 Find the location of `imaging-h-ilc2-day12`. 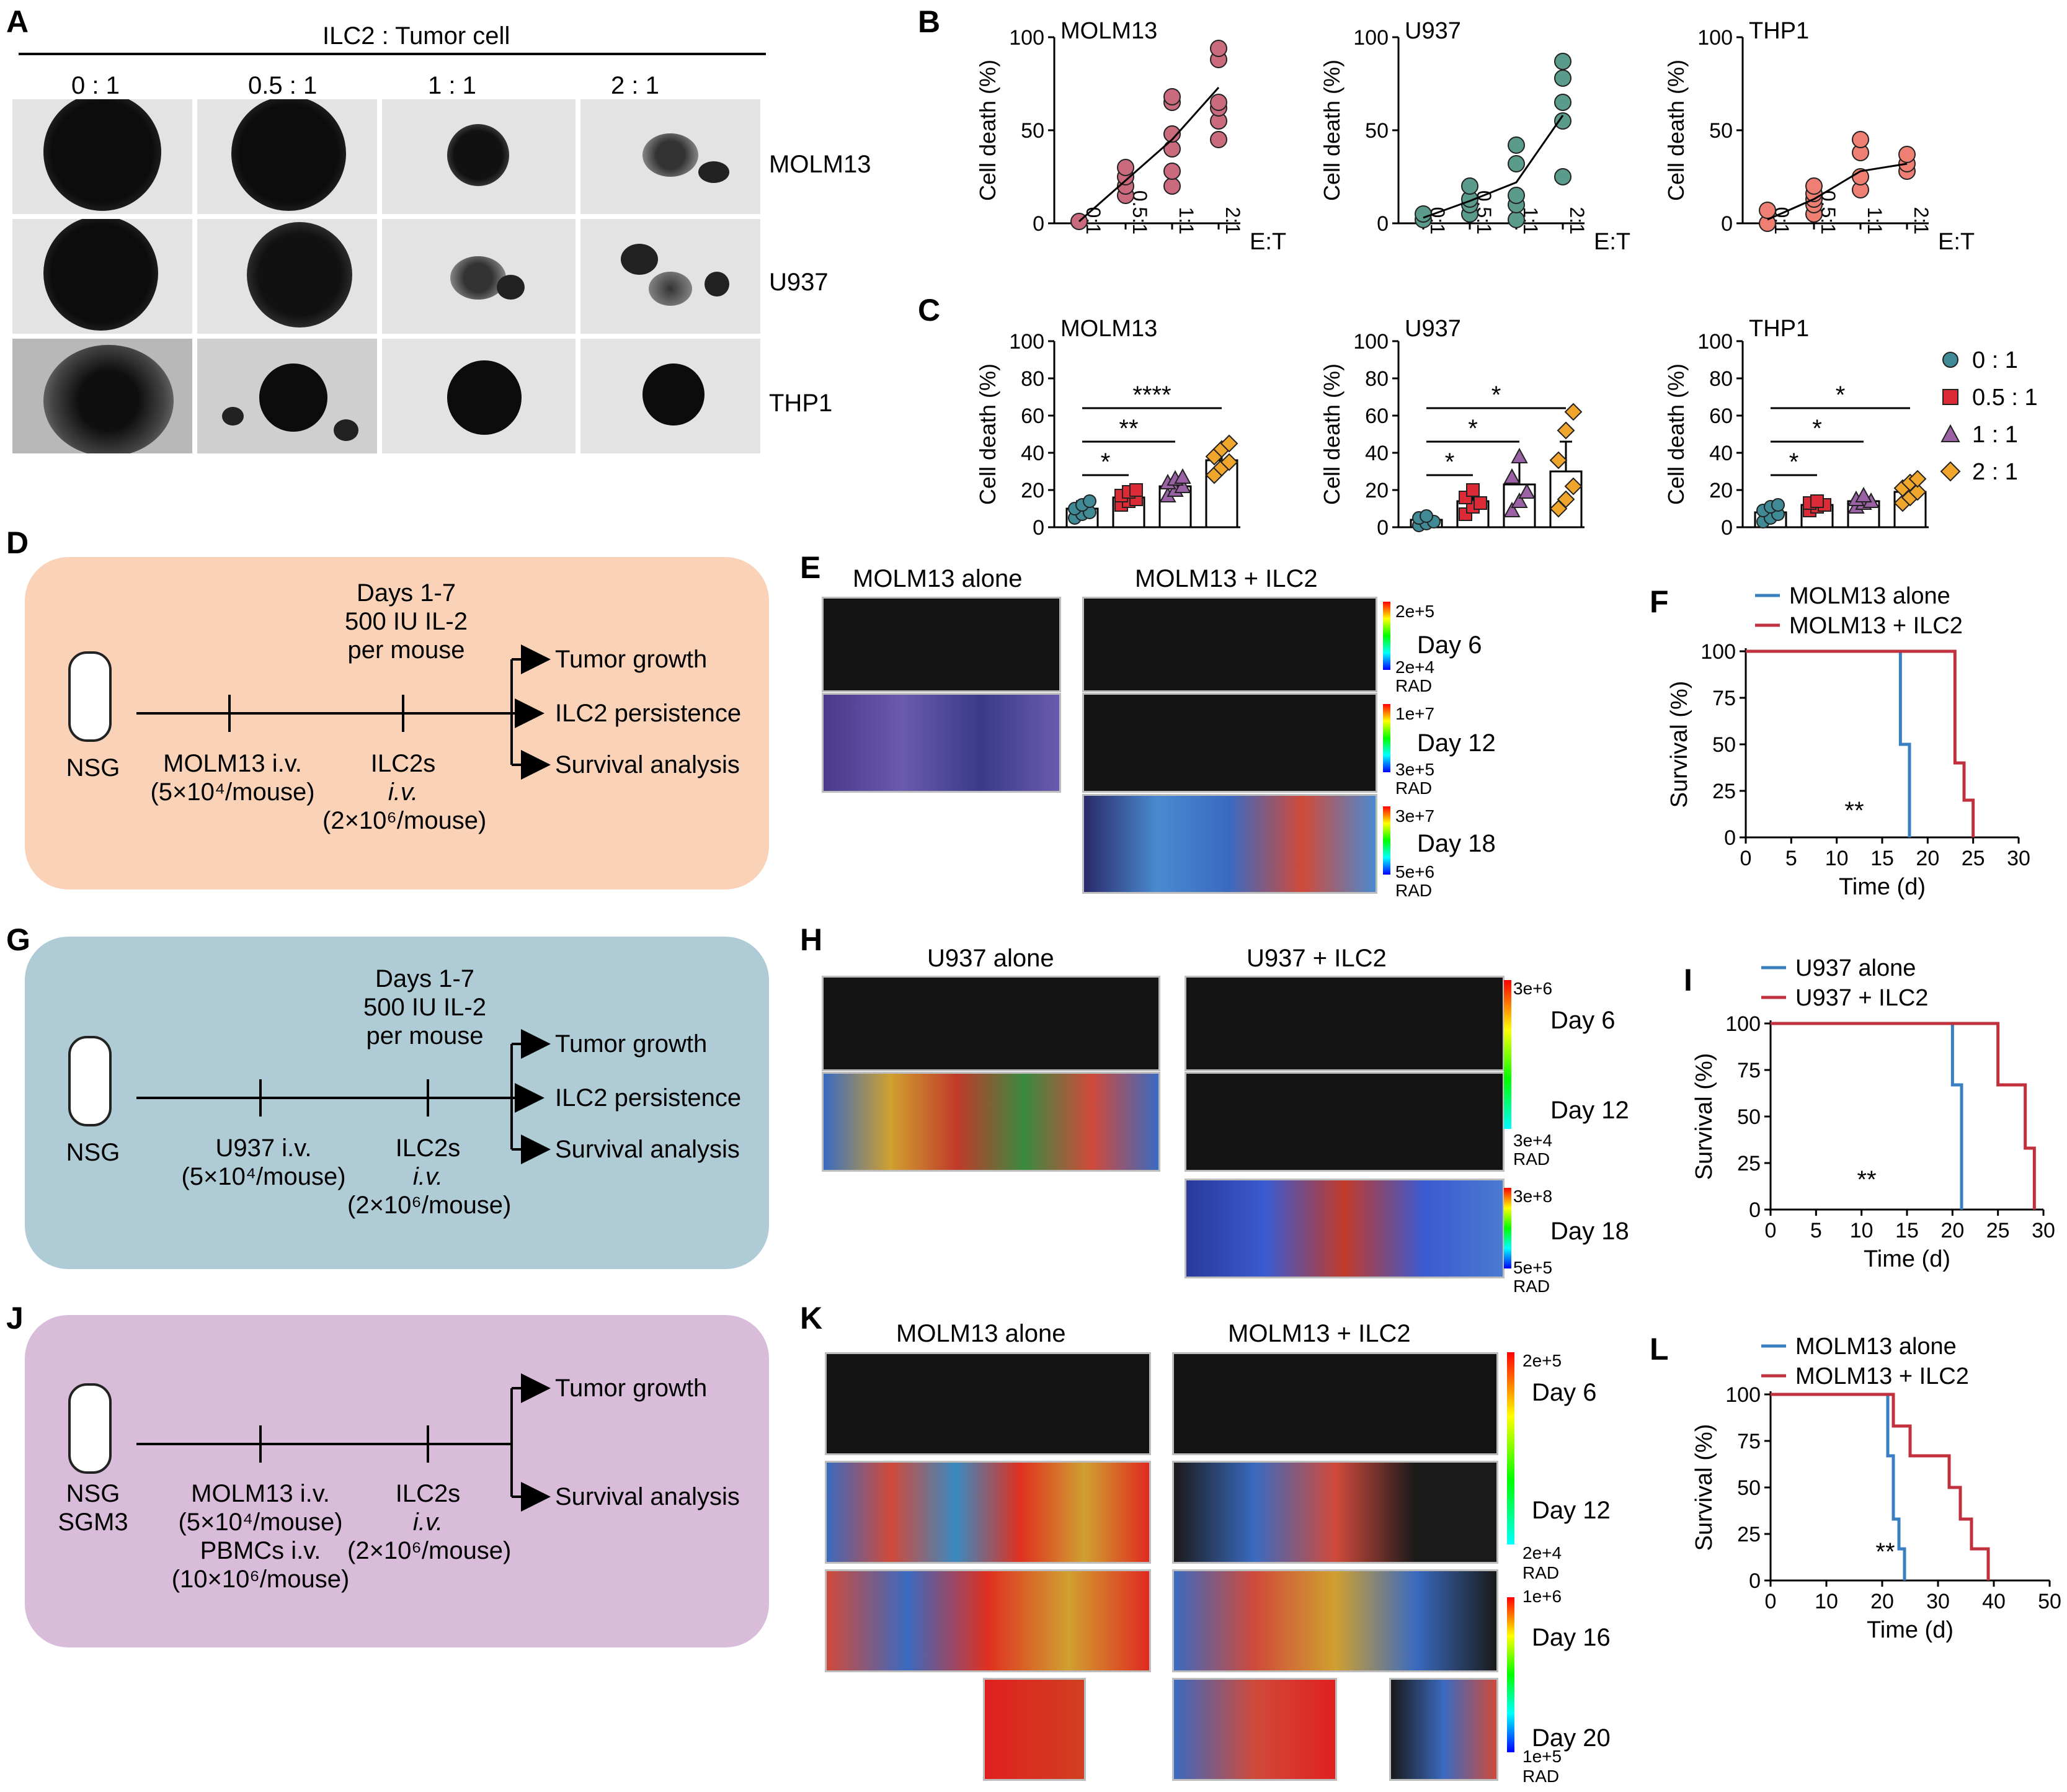

imaging-h-ilc2-day12 is located at coordinates (1345, 1122).